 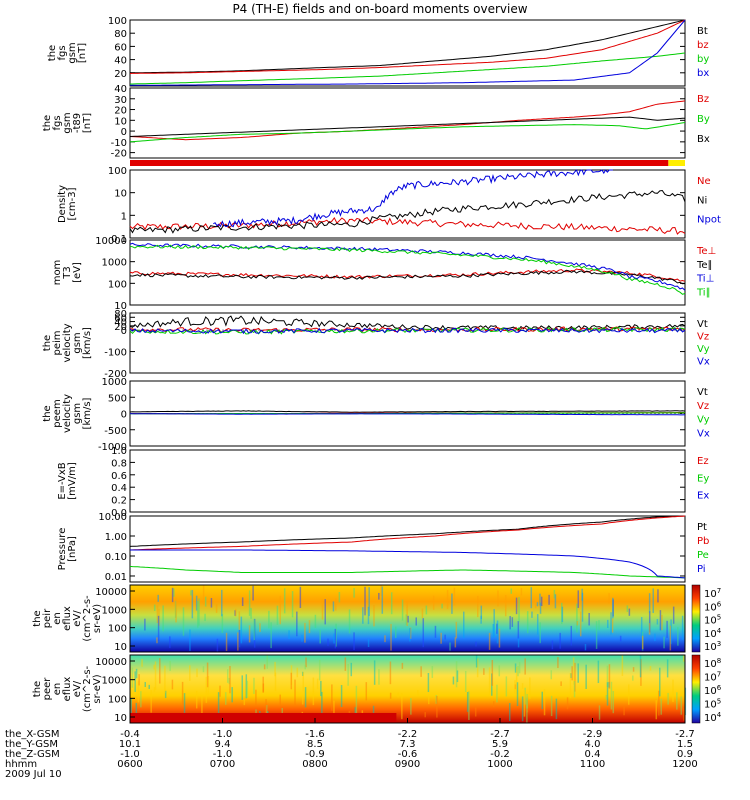 What do you see at coordinates (703, 496) in the screenshot?
I see `legend-efield: Ex` at bounding box center [703, 496].